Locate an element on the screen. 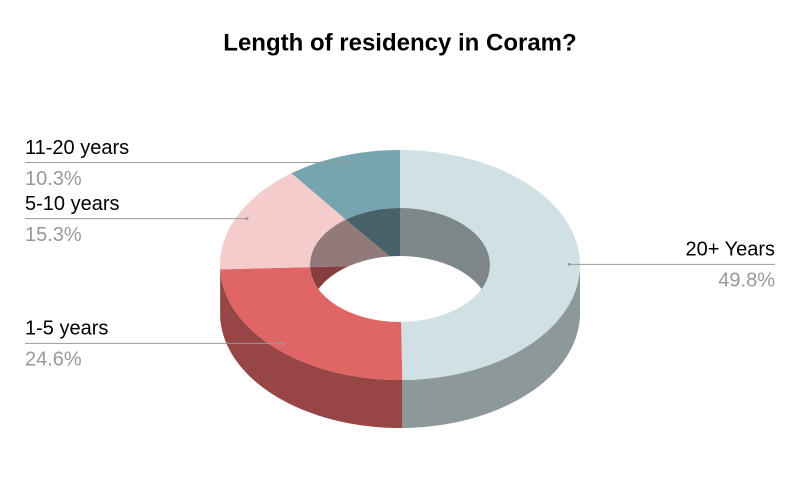 The width and height of the screenshot is (800, 494). slice-label: 5-10 years is located at coordinates (72, 204).